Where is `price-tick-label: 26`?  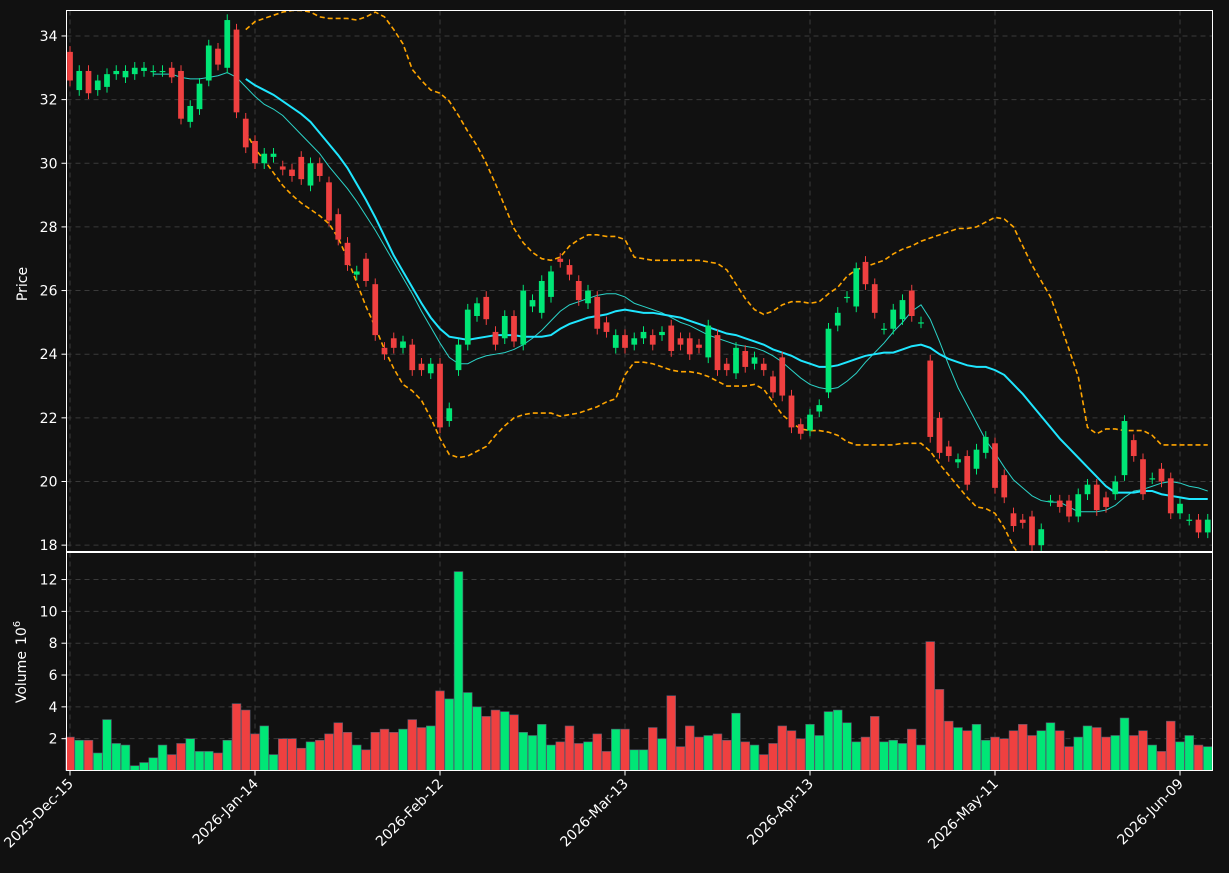 price-tick-label: 26 is located at coordinates (49, 292).